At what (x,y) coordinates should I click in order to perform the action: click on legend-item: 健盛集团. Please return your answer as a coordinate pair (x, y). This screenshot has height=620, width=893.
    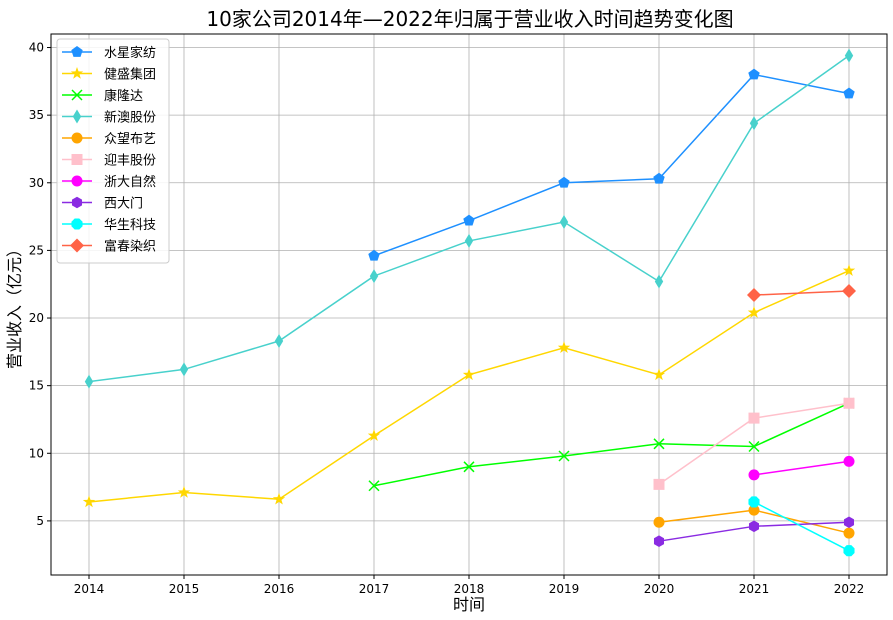
    Looking at the image, I should click on (109, 75).